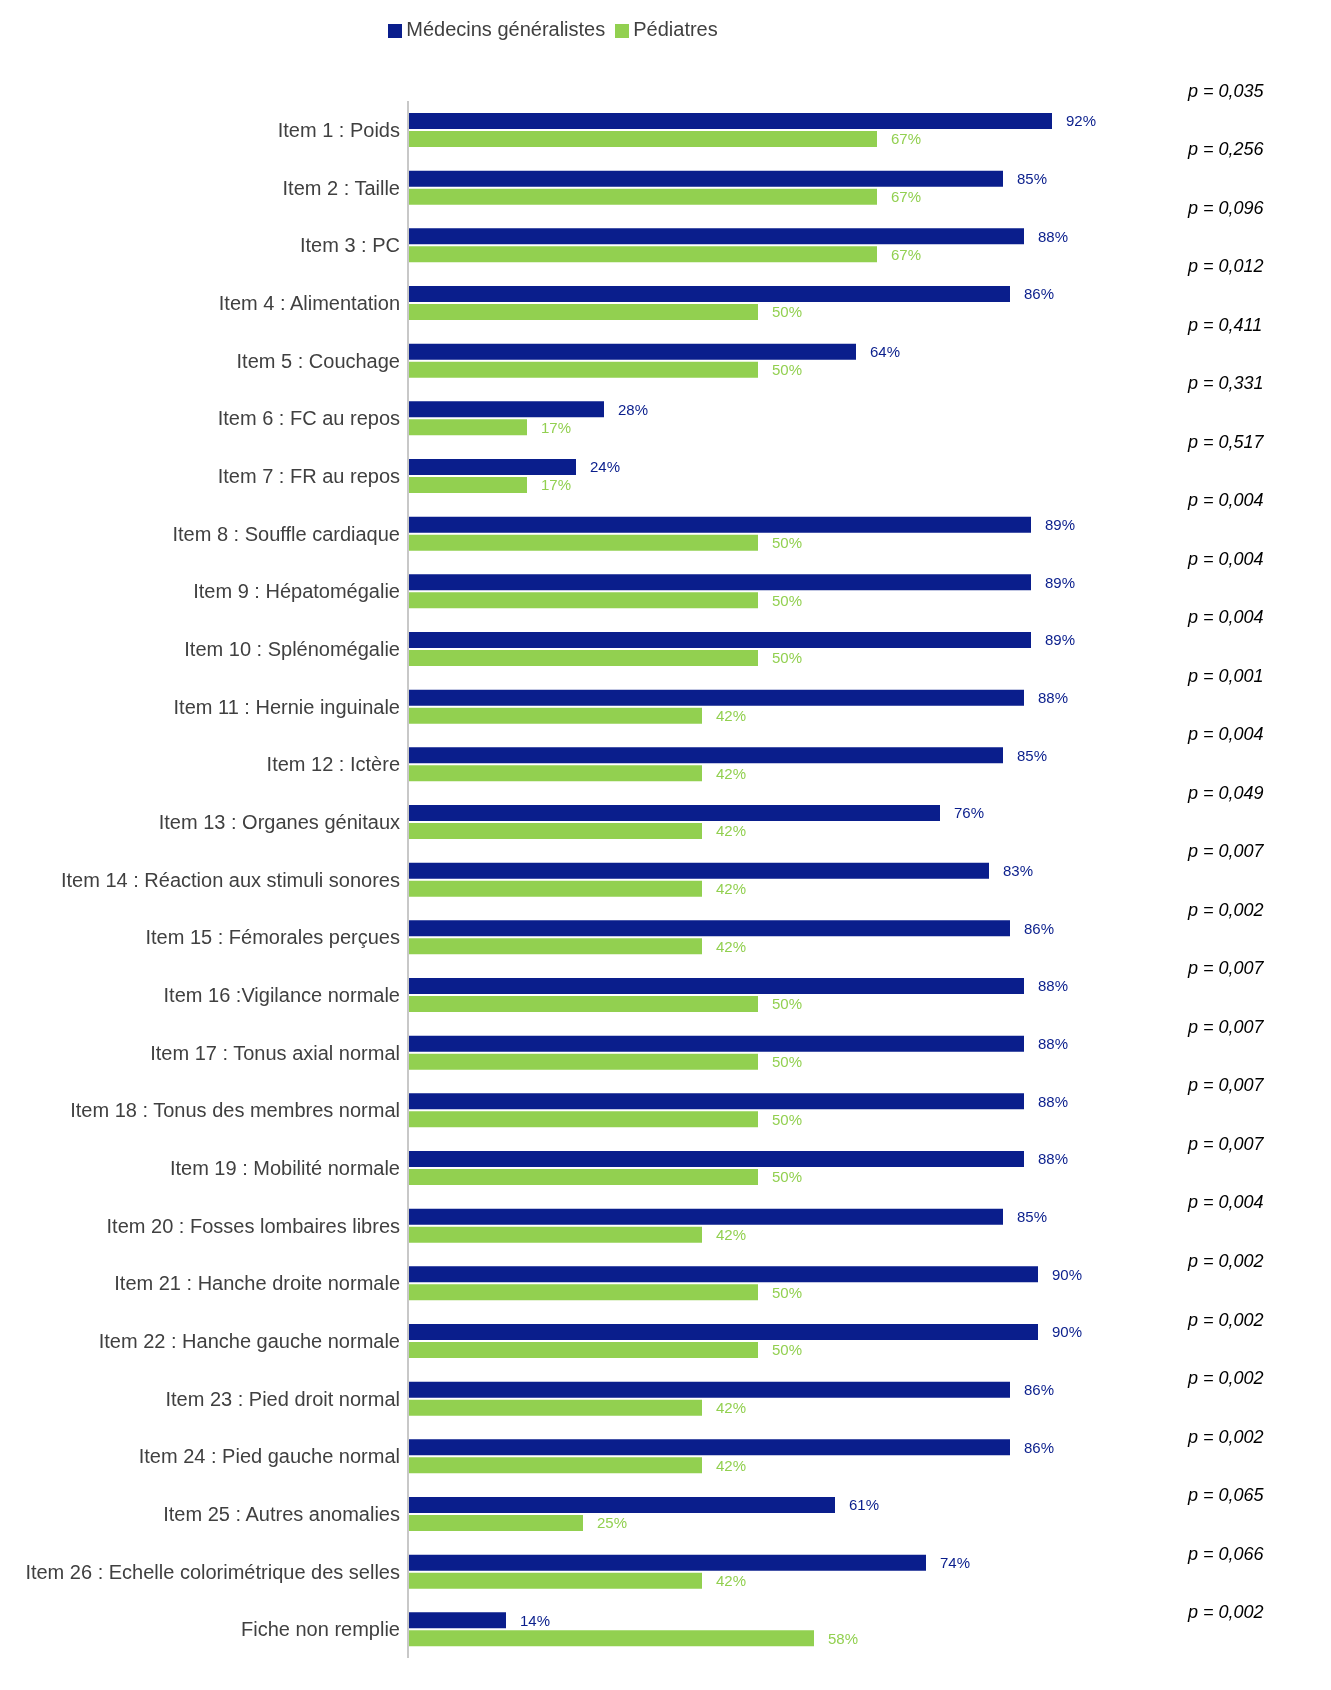 The height and width of the screenshot is (1690, 1331). I want to click on data-label: 25%, so click(612, 1523).